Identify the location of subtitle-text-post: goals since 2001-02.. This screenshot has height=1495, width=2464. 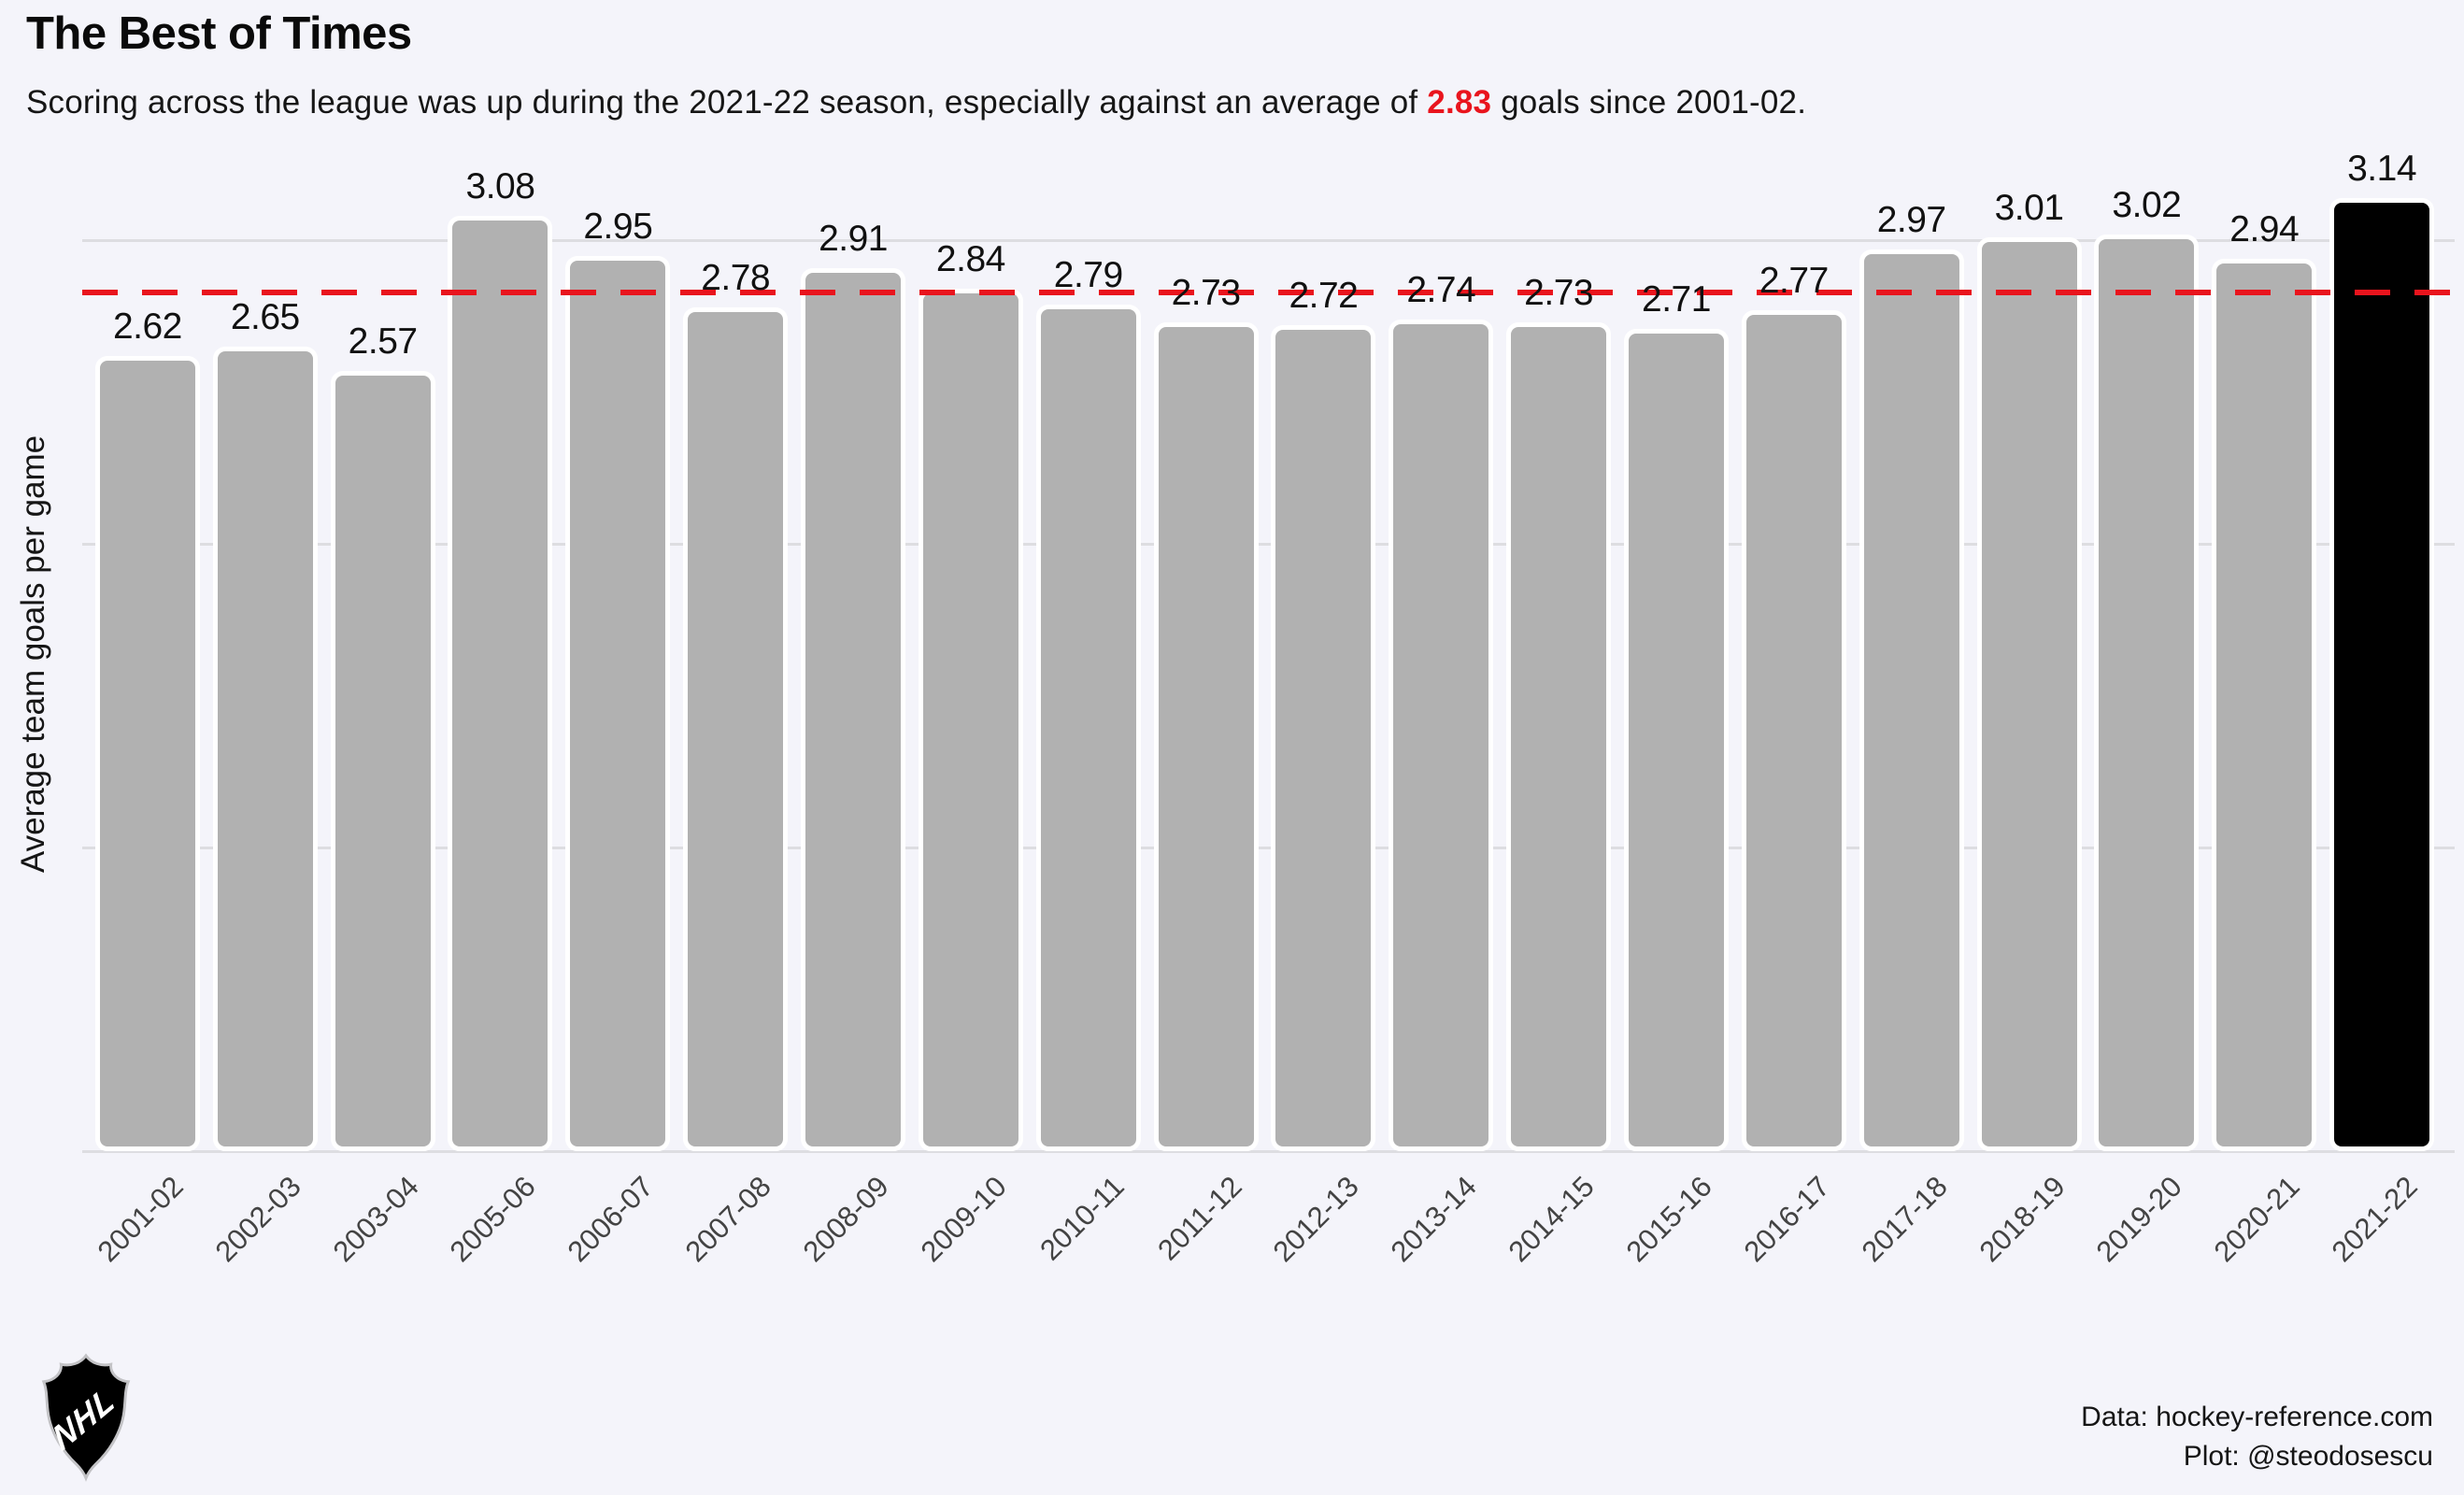
(1649, 102).